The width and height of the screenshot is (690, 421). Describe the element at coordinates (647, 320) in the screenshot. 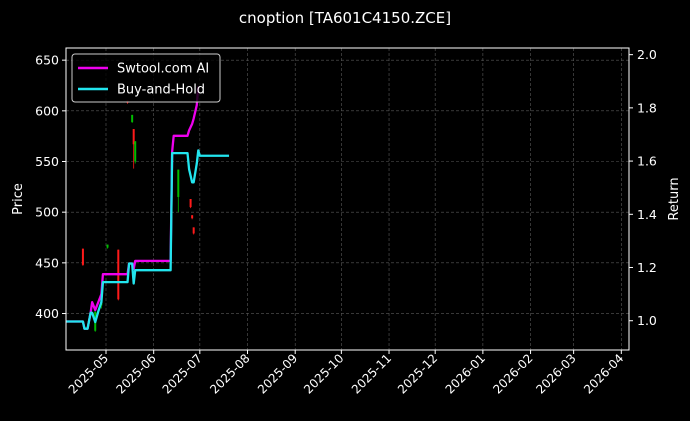

I see `y2-tick-label: 1.0` at that location.